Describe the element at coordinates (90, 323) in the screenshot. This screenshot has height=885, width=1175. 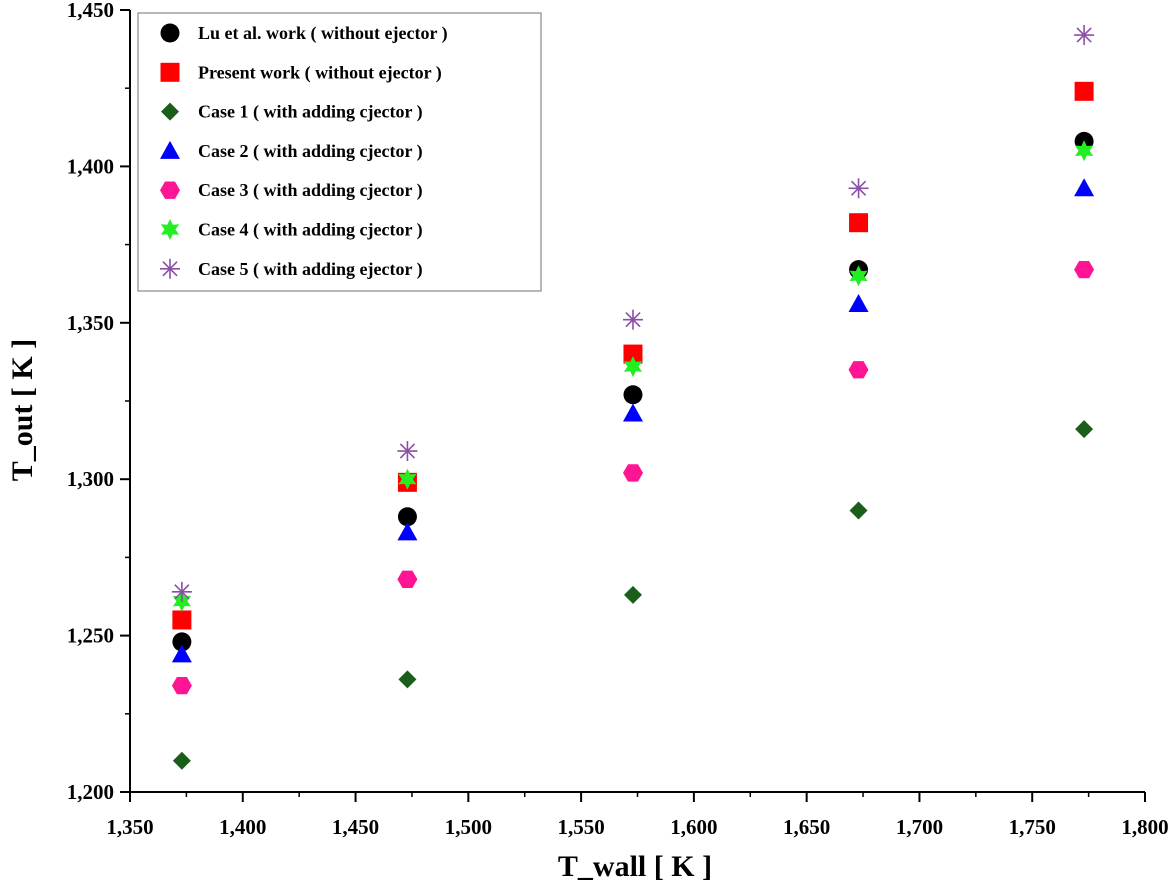
I see `y-tick-label: 1,350` at that location.